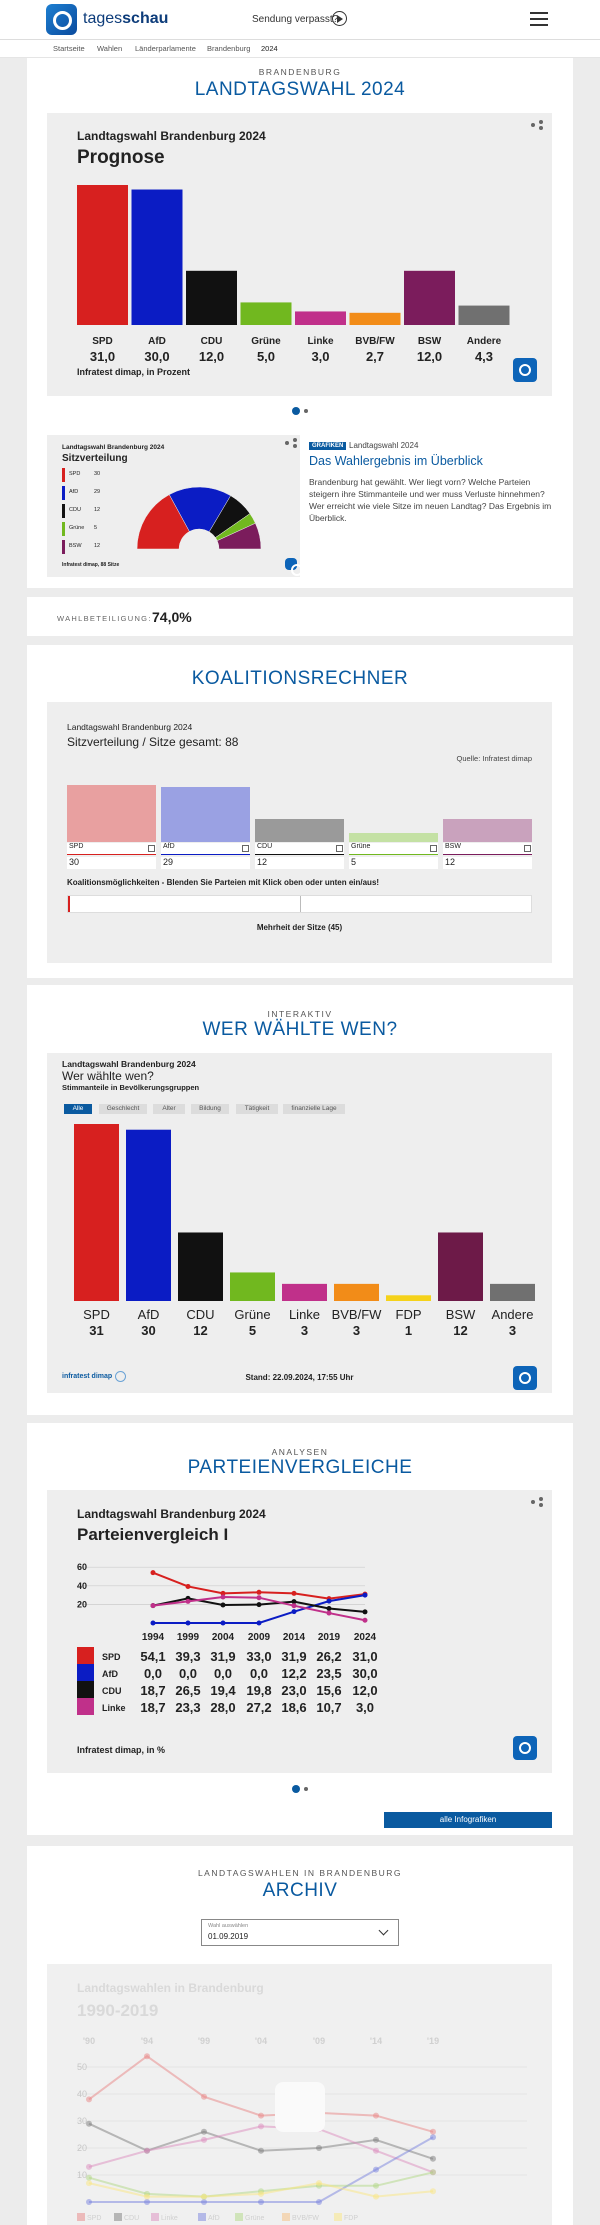 Image resolution: width=600 pixels, height=2225 pixels. Describe the element at coordinates (299, 904) in the screenshot. I see `coalition-bar` at that location.